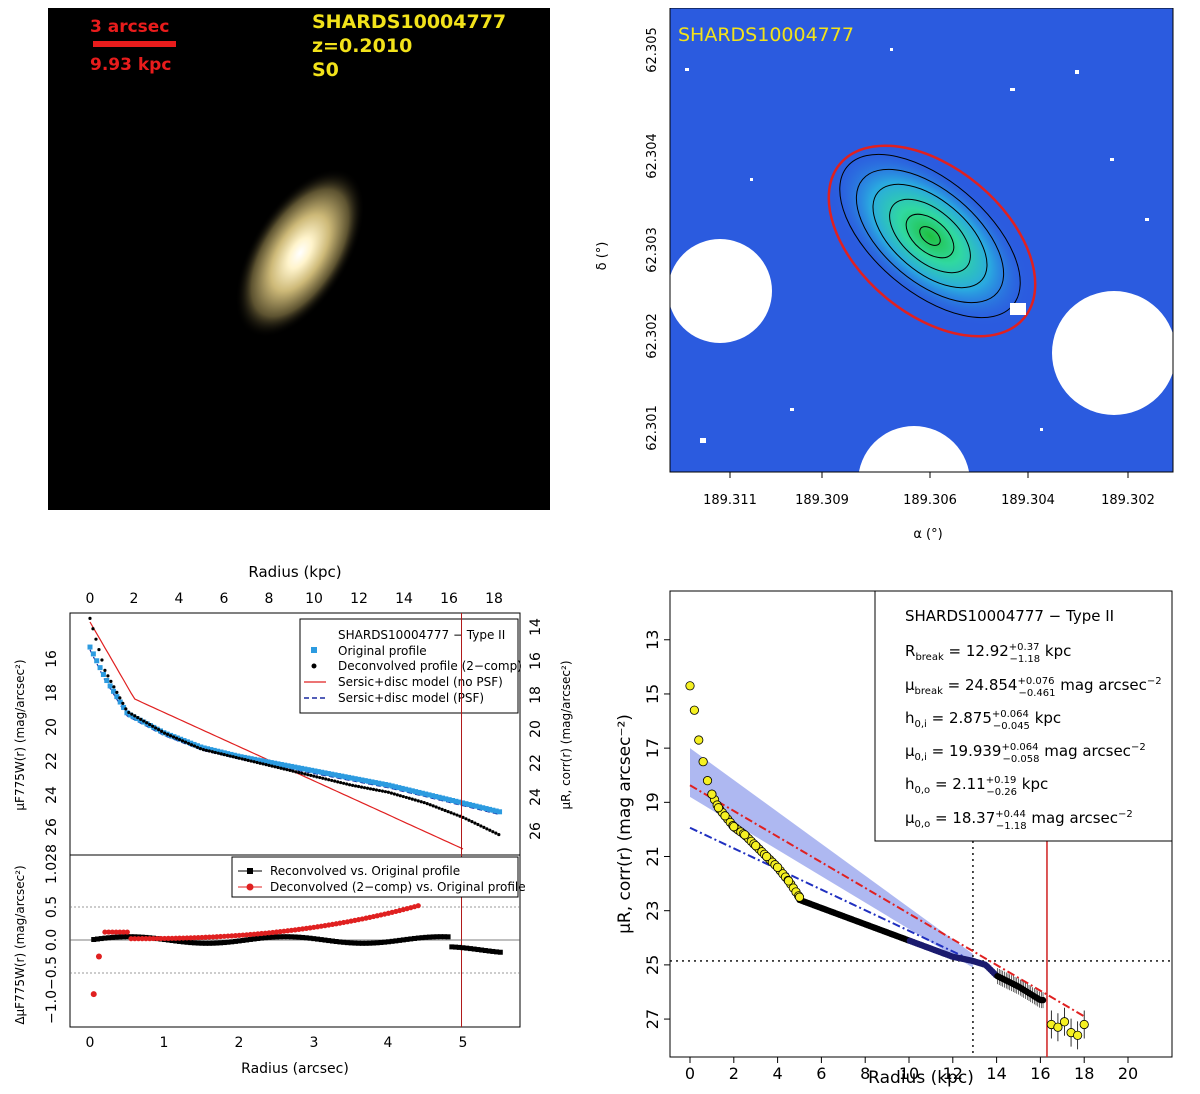 Image resolution: width=1200 pixels, height=1094 pixels. What do you see at coordinates (52, 693) in the screenshot?
I see `left-ytick: 18` at bounding box center [52, 693].